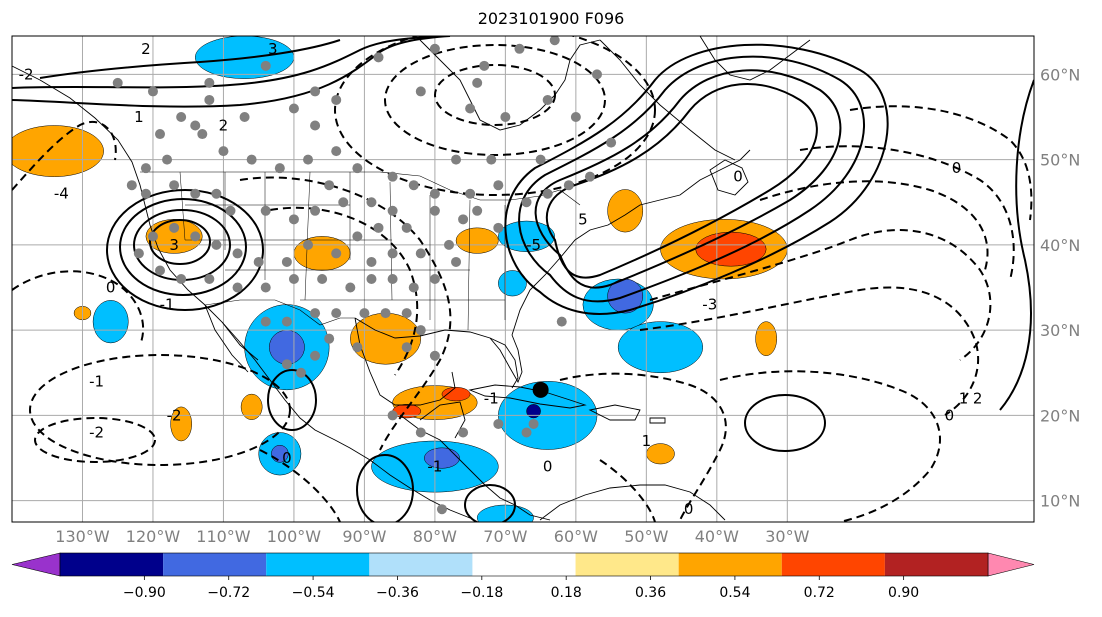 The width and height of the screenshot is (1102, 617). What do you see at coordinates (566, 593) in the screenshot?
I see `colorbar-tick-label: 0.18` at bounding box center [566, 593].